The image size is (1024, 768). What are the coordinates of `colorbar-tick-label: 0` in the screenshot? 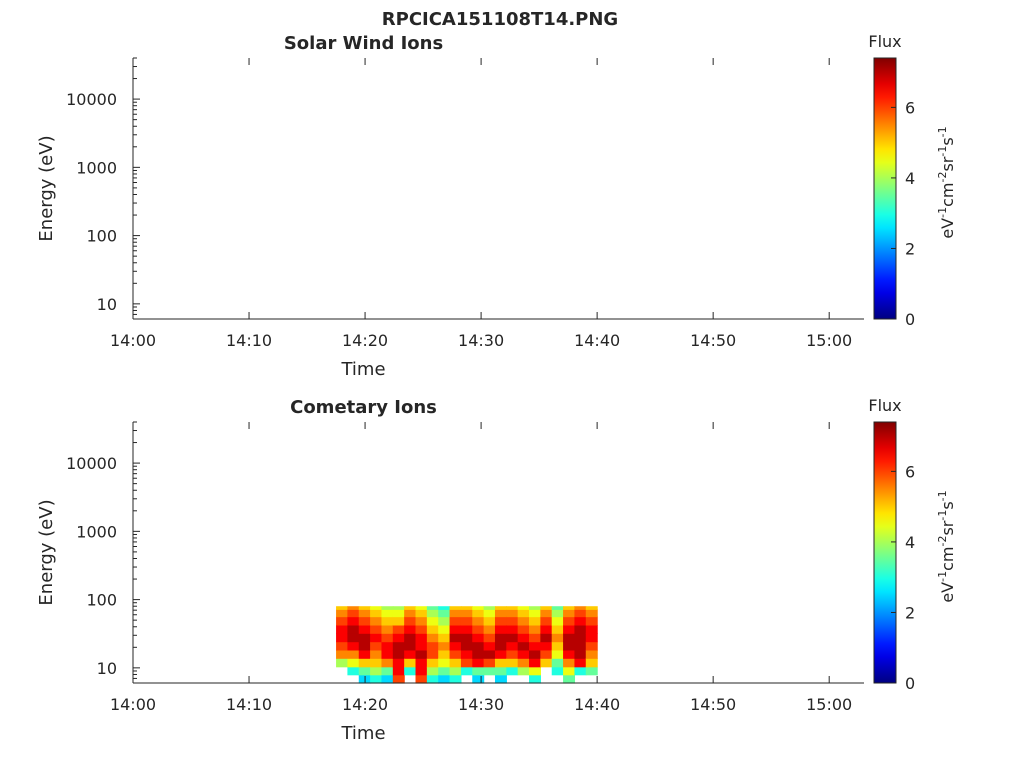 It's located at (910, 683).